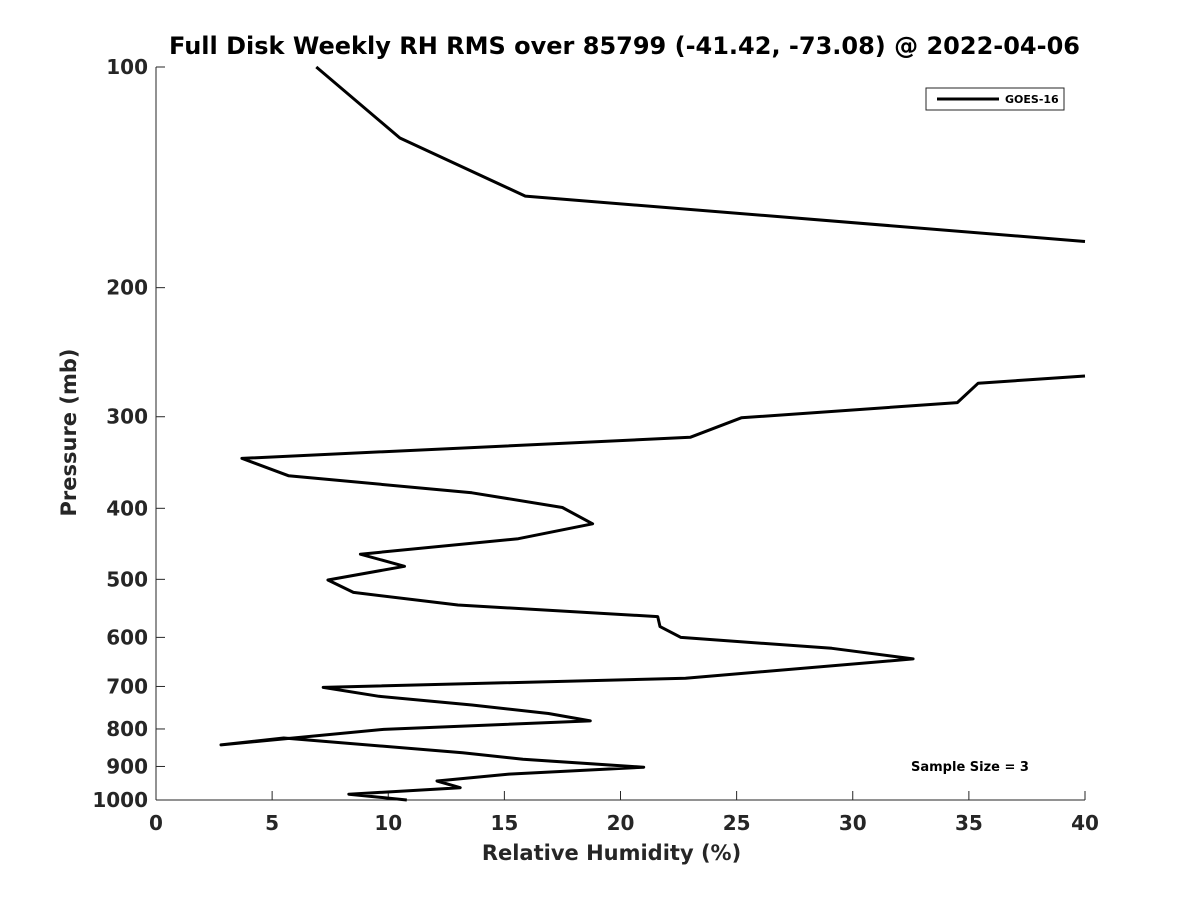 The image size is (1200, 900). What do you see at coordinates (737, 823) in the screenshot?
I see `x-tick-label: 25` at bounding box center [737, 823].